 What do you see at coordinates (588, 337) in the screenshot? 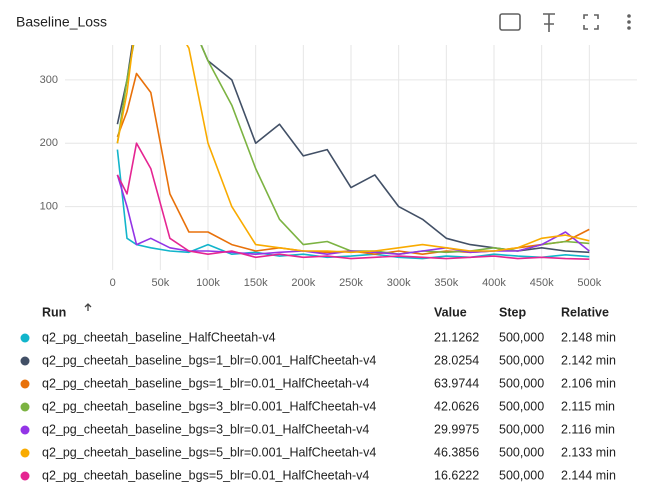
I see `table-cell: 2.148 min` at bounding box center [588, 337].